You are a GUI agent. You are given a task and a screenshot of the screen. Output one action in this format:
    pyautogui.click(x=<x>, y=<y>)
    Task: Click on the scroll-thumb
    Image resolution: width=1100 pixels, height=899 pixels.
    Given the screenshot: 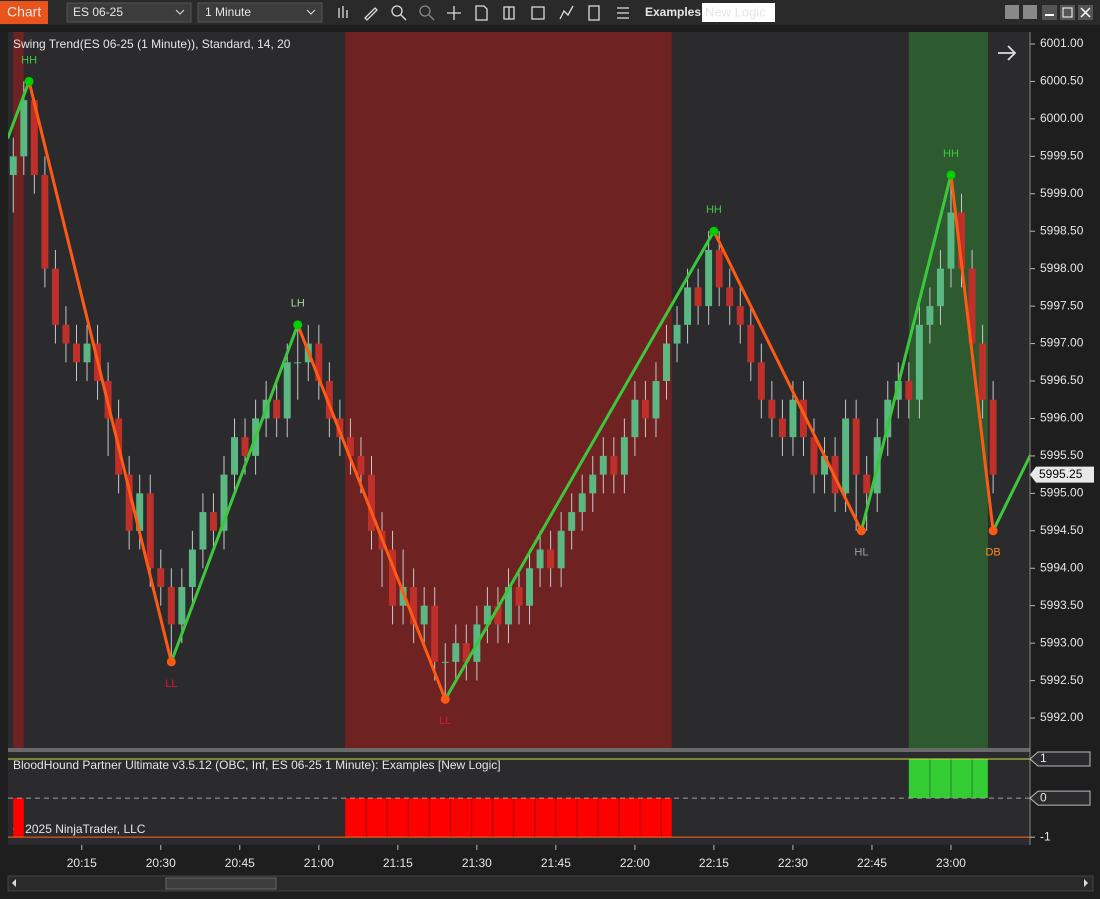 What is the action you would take?
    pyautogui.click(x=221, y=883)
    